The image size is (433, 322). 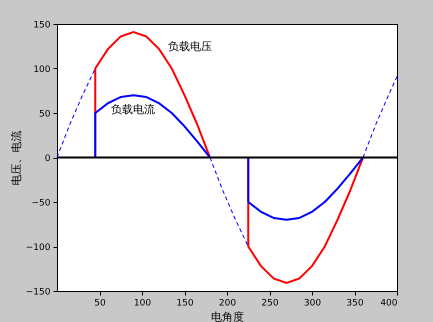 What do you see at coordinates (313, 303) in the screenshot?
I see `x-tick-label: 300` at bounding box center [313, 303].